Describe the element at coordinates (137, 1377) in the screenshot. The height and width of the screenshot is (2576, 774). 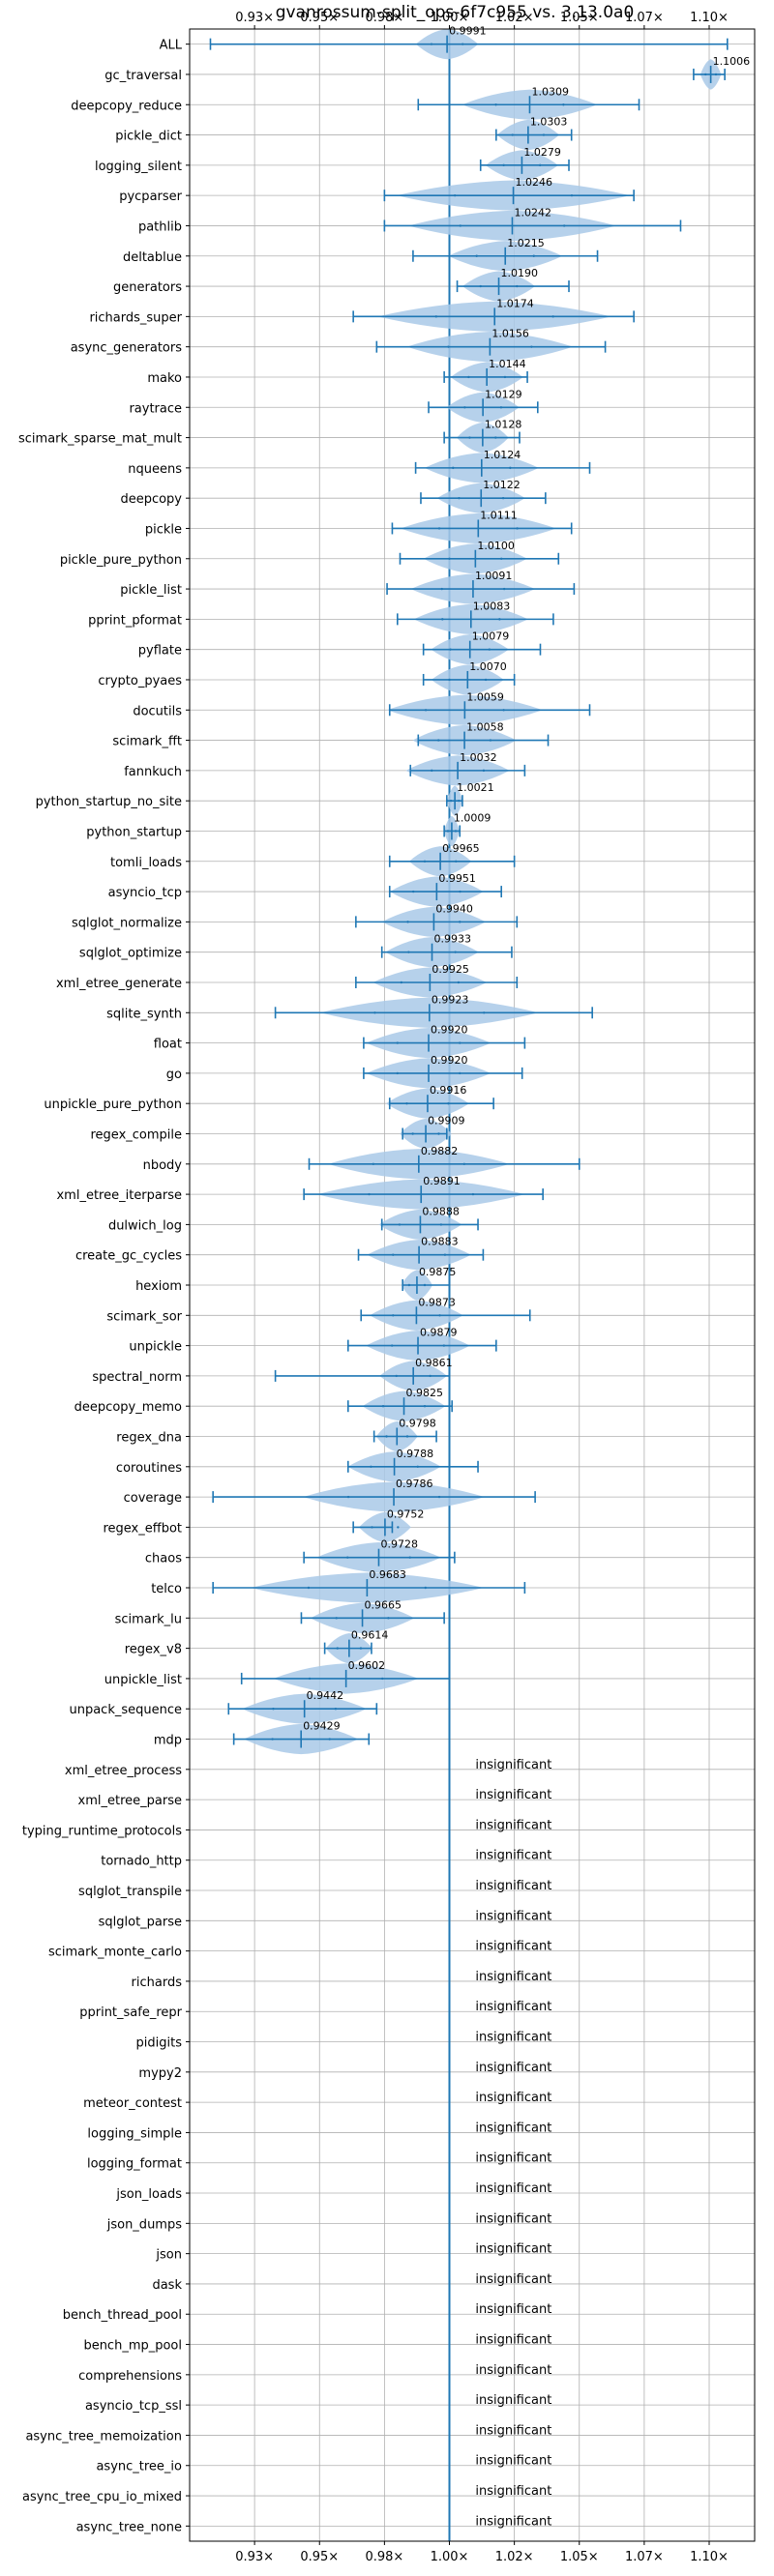
I see `y-tick-label: spectral_norm` at that location.